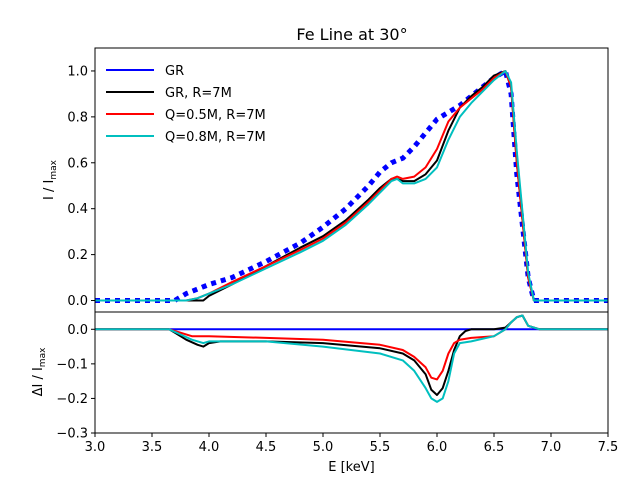 This screenshot has height=480, width=640. I want to click on legend: GR GR, R=7M Q=0.5M, R=7M Q=0.8M, R=7M, so click(186, 104).